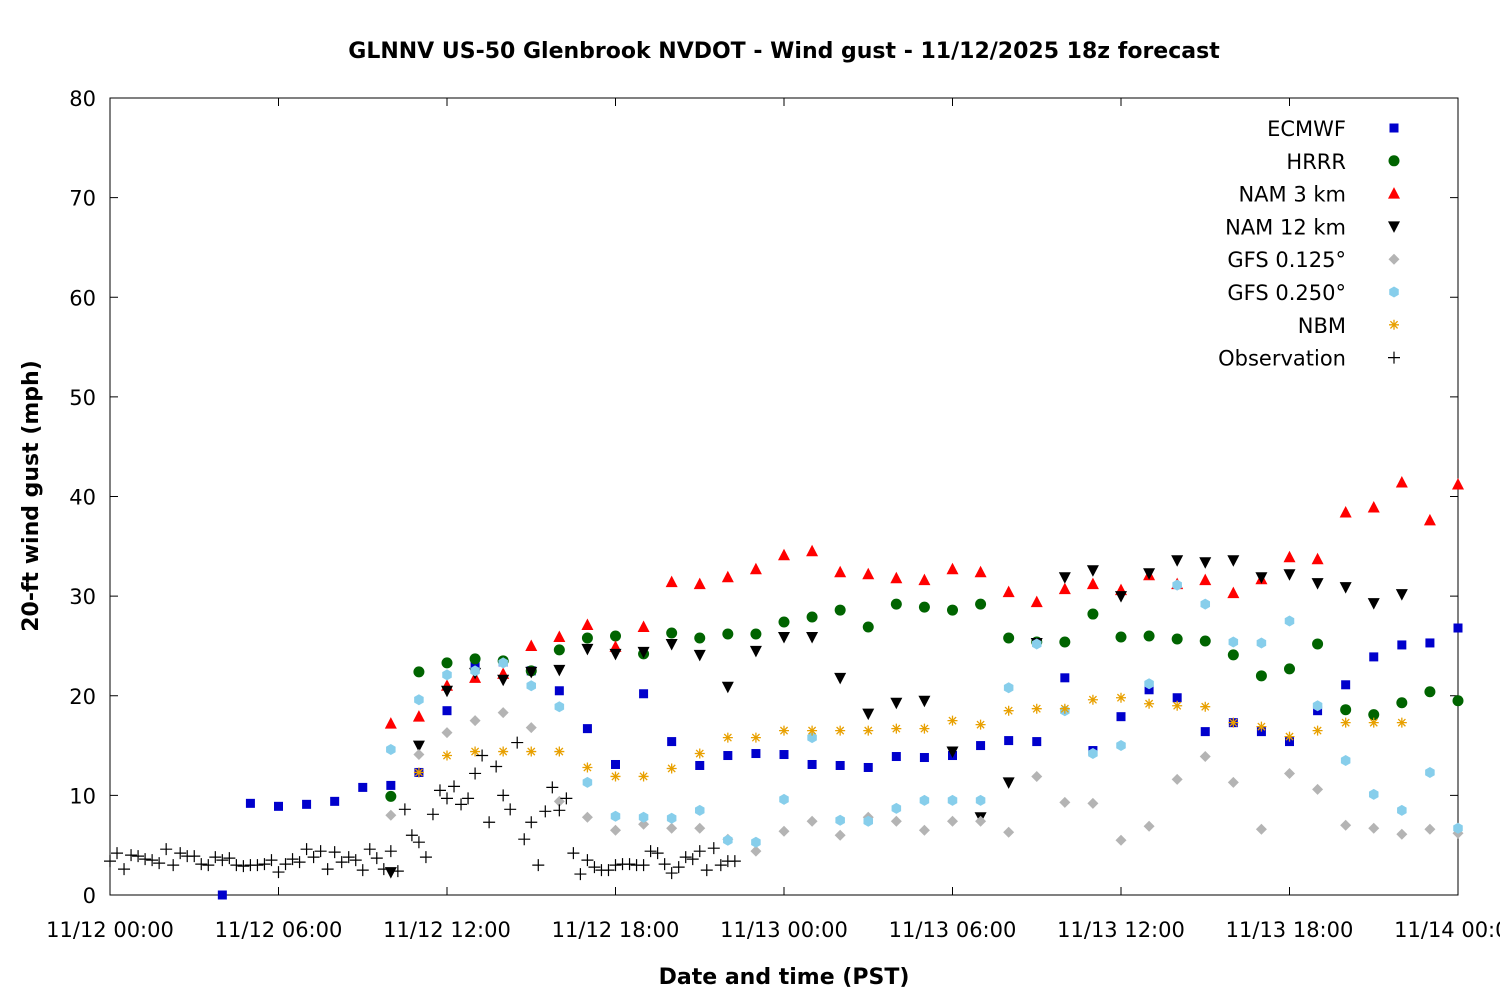 The image size is (1500, 1000). I want to click on x-tick-label: 11/13 00:00, so click(784, 930).